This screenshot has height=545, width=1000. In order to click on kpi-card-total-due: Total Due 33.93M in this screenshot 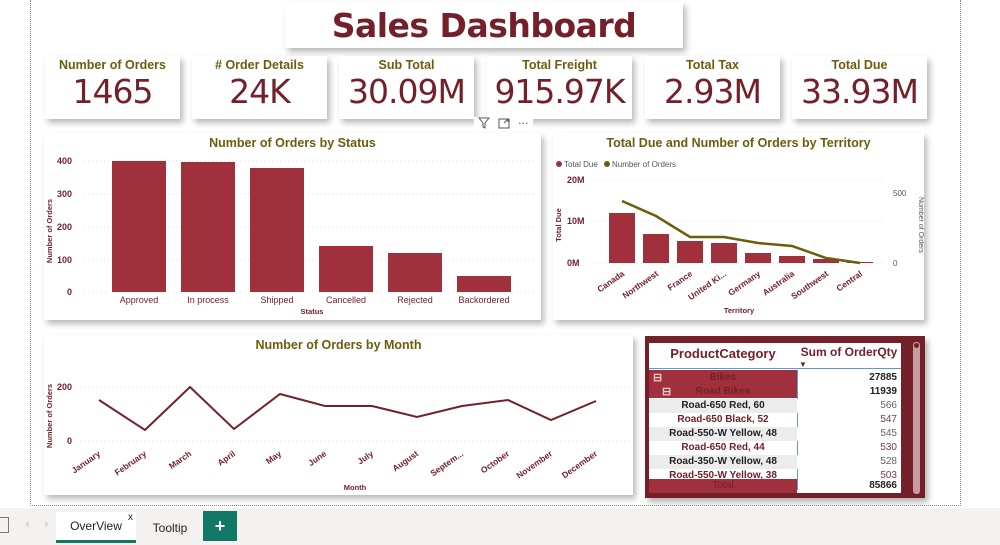, I will do `click(859, 87)`.